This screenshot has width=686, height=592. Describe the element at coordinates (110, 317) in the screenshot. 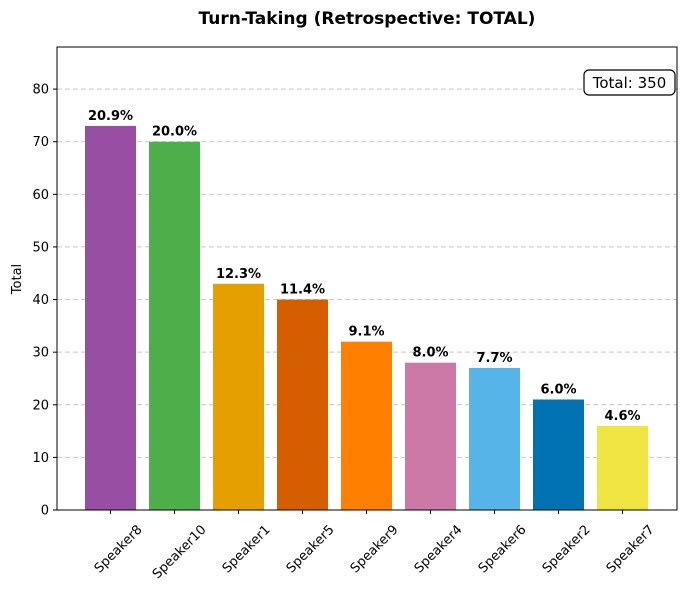

I see `bar-speaker8` at that location.